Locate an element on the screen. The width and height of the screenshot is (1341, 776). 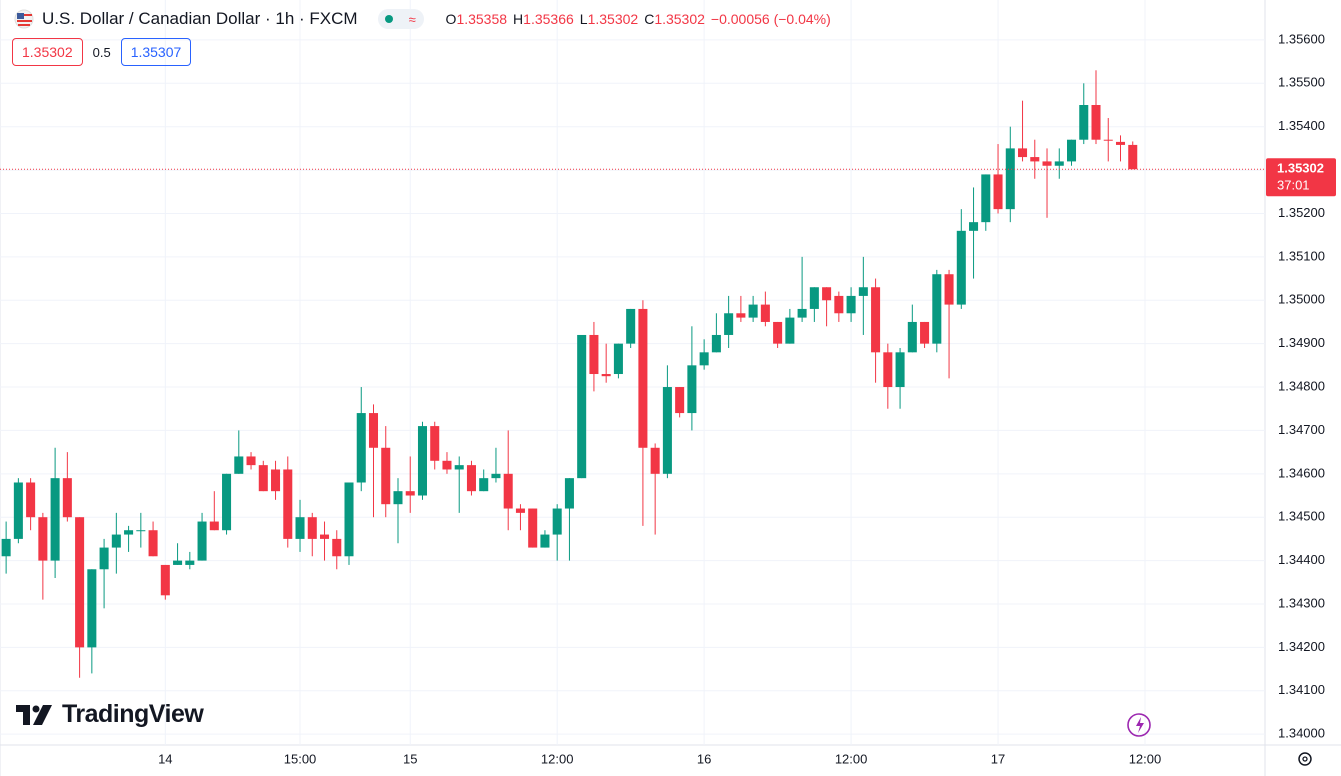
brand: TradingView is located at coordinates (110, 714).